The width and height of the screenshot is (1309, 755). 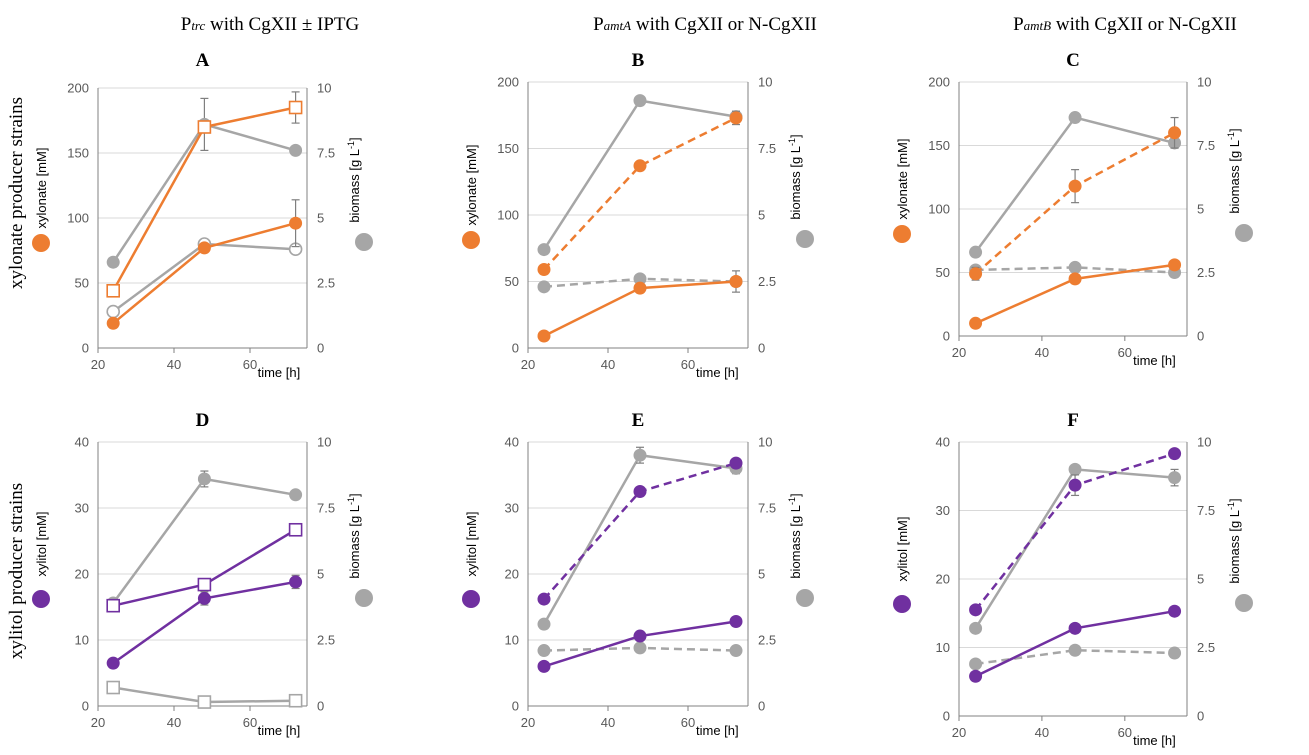 I want to click on x-axis-label: time [h], so click(x=717, y=372).